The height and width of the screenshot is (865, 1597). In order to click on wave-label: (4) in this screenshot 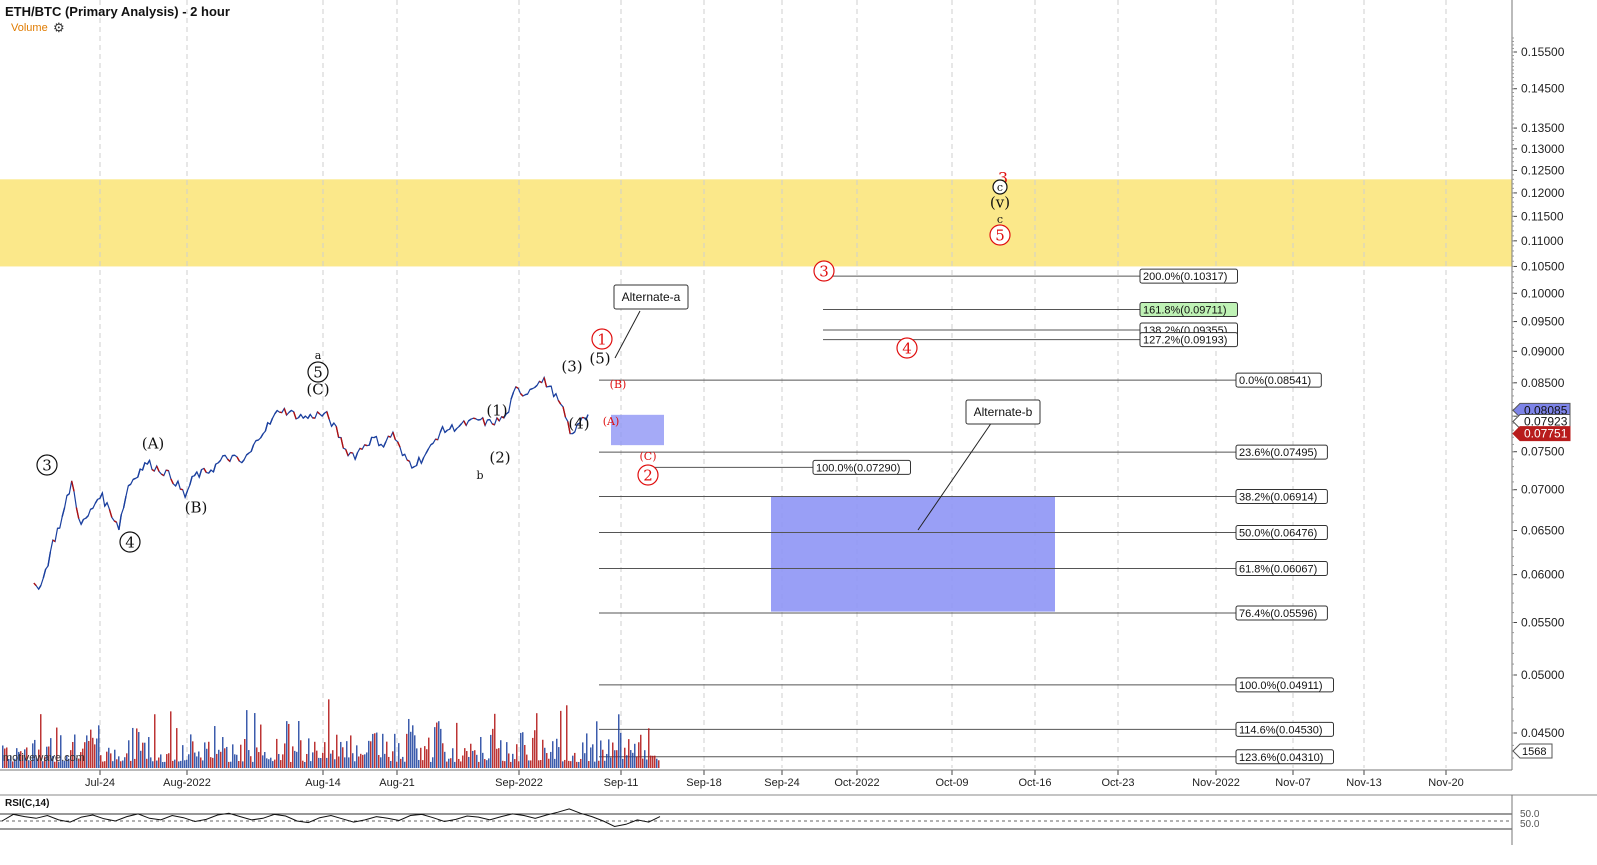, I will do `click(578, 423)`.